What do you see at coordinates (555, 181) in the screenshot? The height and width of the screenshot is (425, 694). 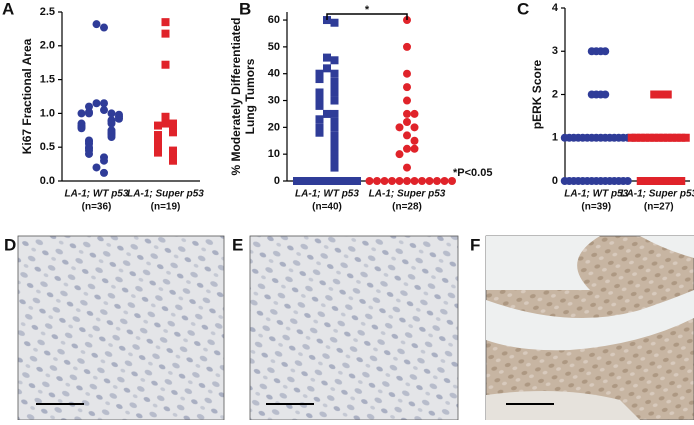 I see `y-tick-label: 0` at bounding box center [555, 181].